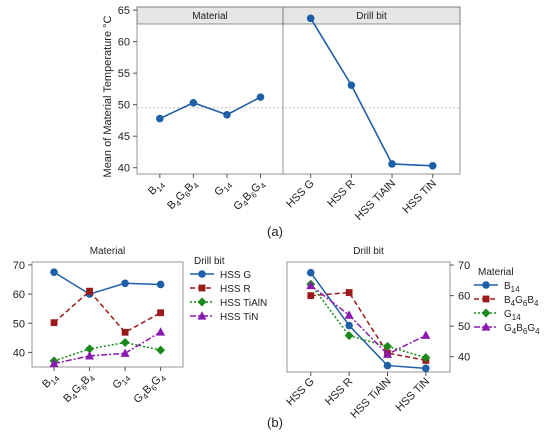  Describe the element at coordinates (108, 96) in the screenshot. I see `y-axis-label: Mean of Material Temperature °C` at that location.